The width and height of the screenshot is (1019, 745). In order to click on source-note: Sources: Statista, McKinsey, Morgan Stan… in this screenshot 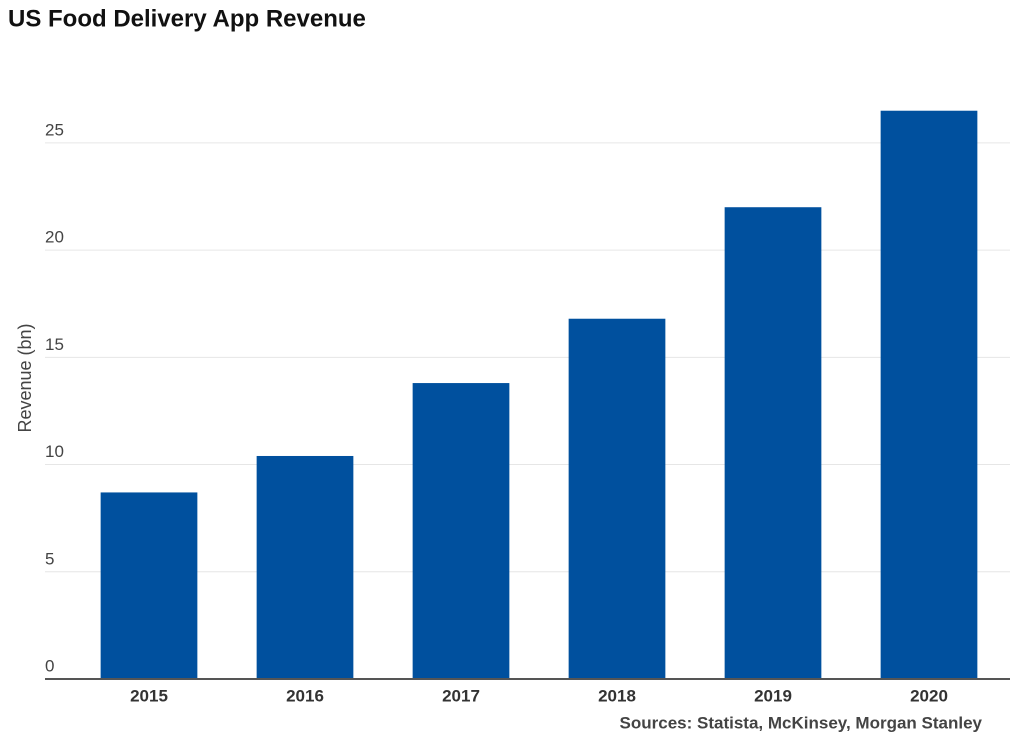, I will do `click(801, 722)`.